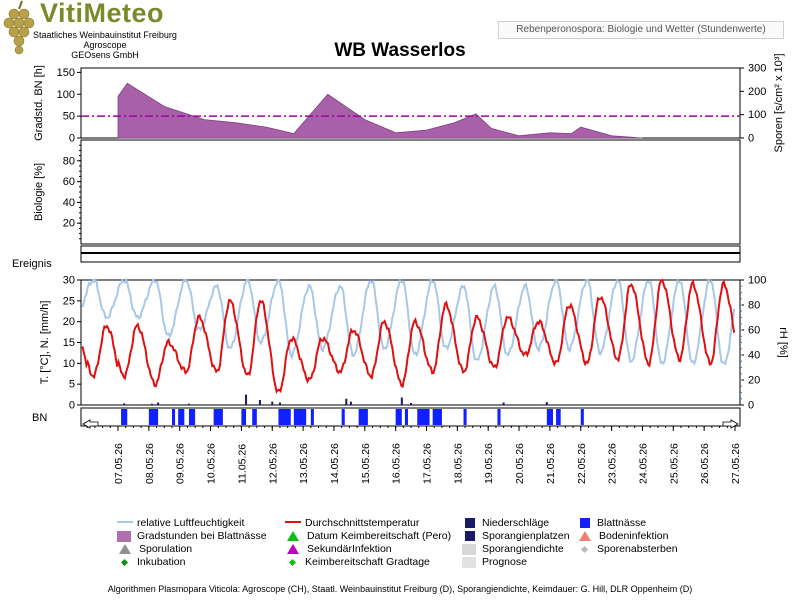 The image size is (800, 600). What do you see at coordinates (69, 161) in the screenshot?
I see `bio-ytick-label: 80` at bounding box center [69, 161].